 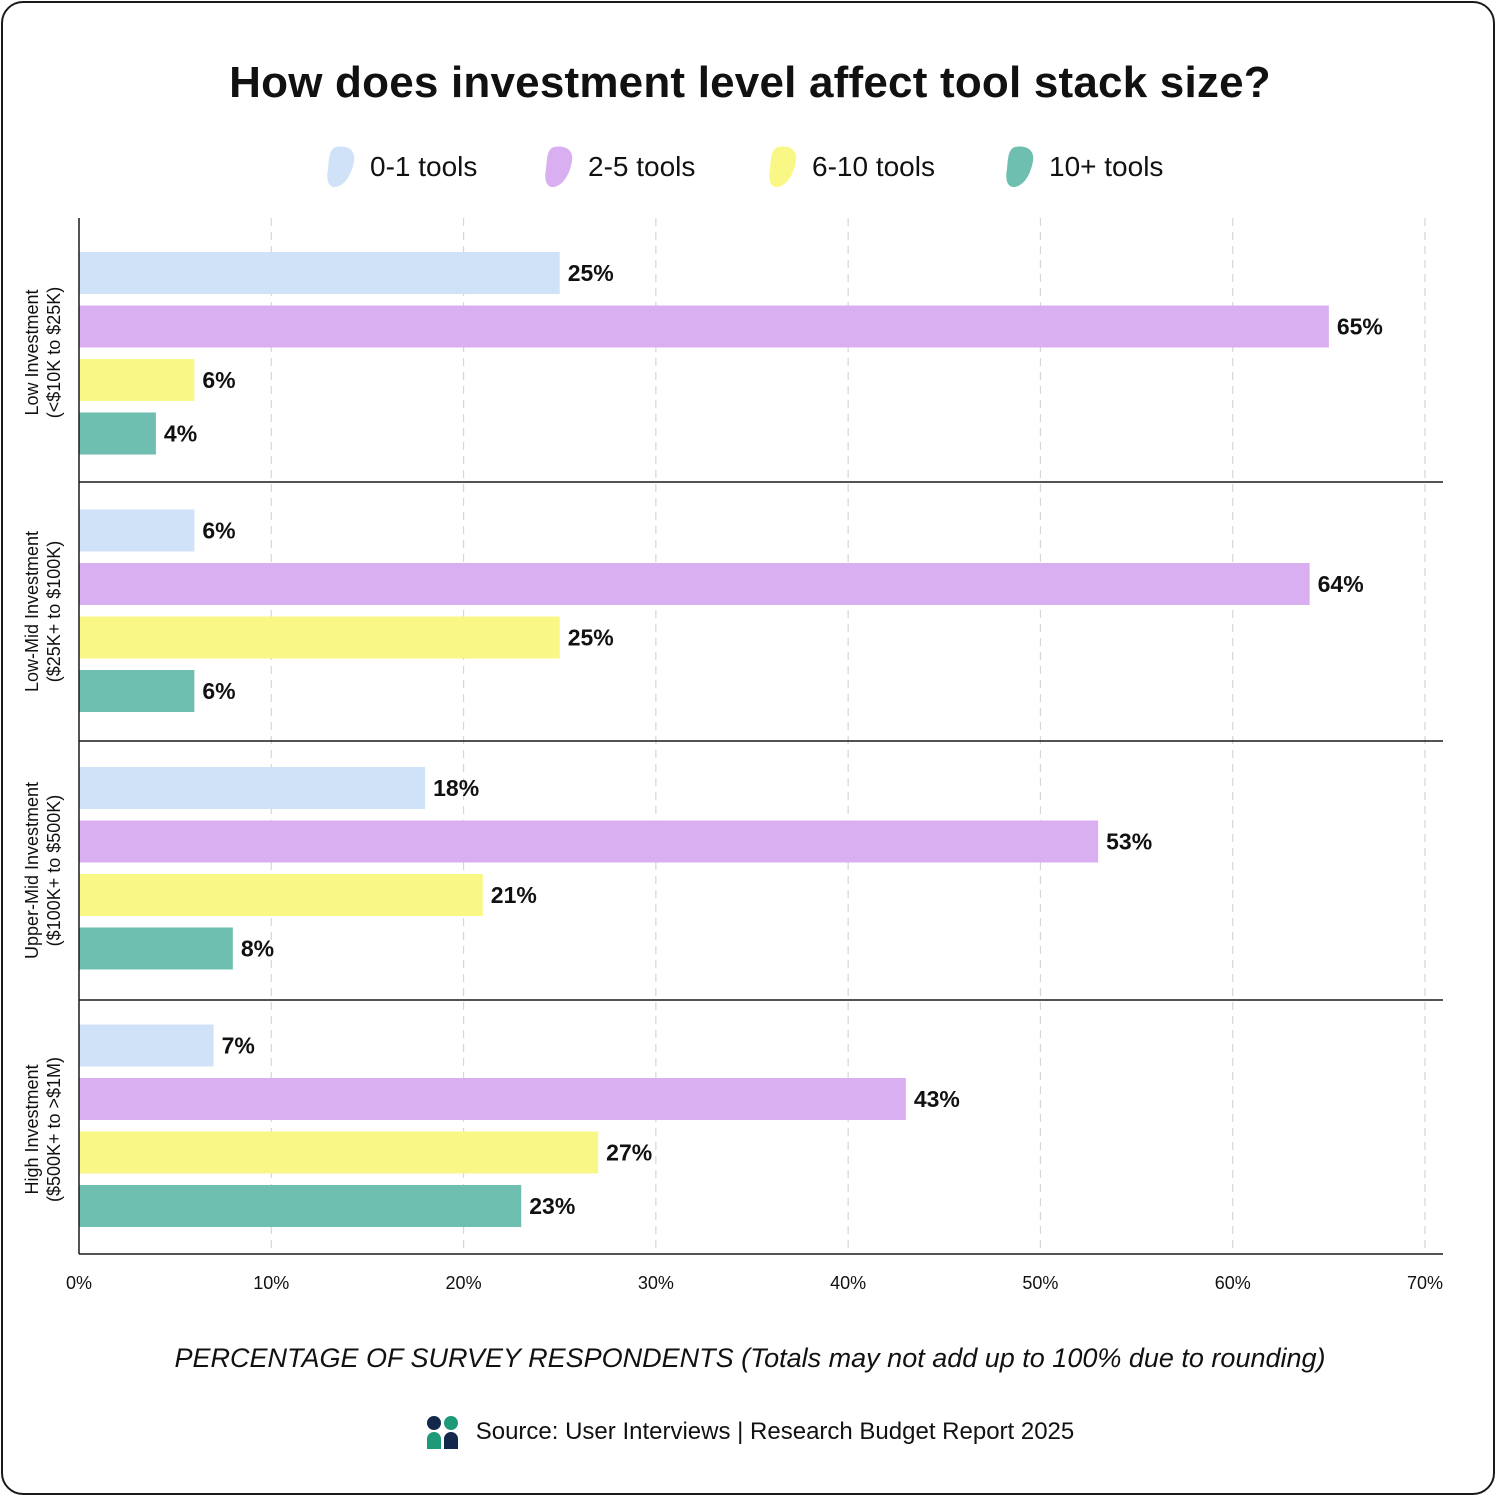 I want to click on category-label-line: ($25K+ to $100K), so click(x=54, y=612).